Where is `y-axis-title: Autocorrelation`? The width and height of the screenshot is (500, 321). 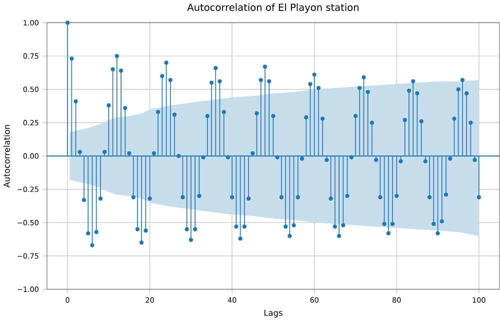 y-axis-title: Autocorrelation is located at coordinates (6, 156).